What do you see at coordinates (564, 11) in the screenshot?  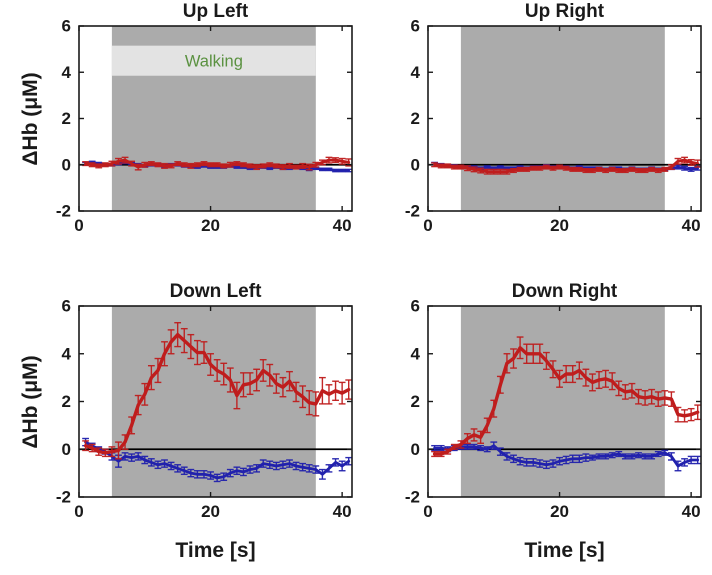 I see `subplot-title-up-right: Up Right` at bounding box center [564, 11].